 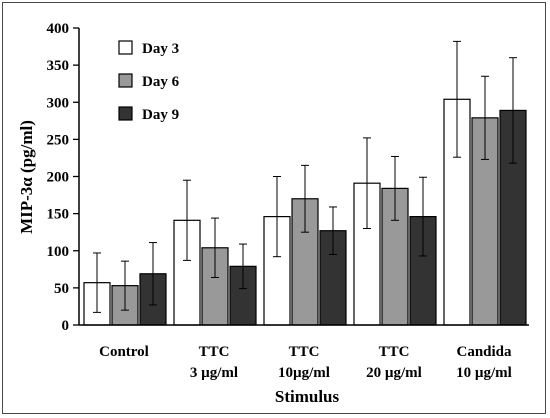 What do you see at coordinates (61, 289) in the screenshot?
I see `y-tick-label: 50` at bounding box center [61, 289].